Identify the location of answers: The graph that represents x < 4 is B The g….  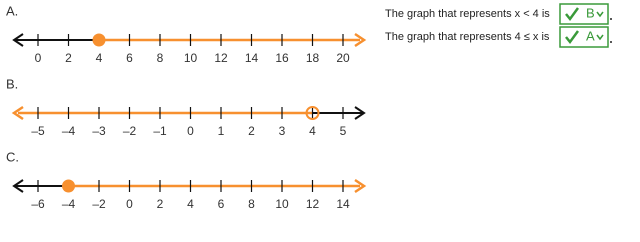
(498, 25).